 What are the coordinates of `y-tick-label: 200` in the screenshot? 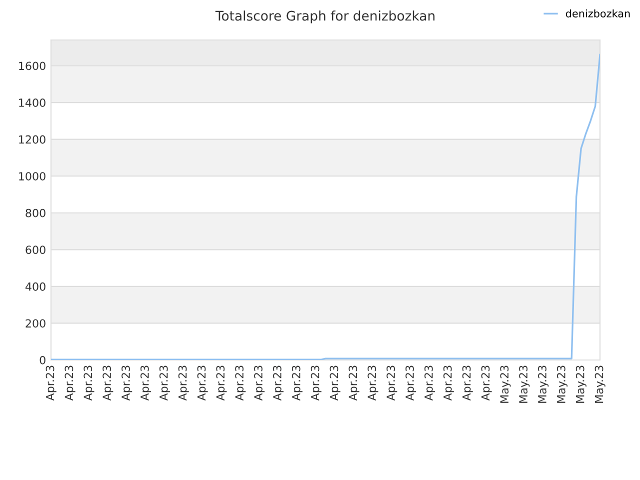 It's located at (36, 323).